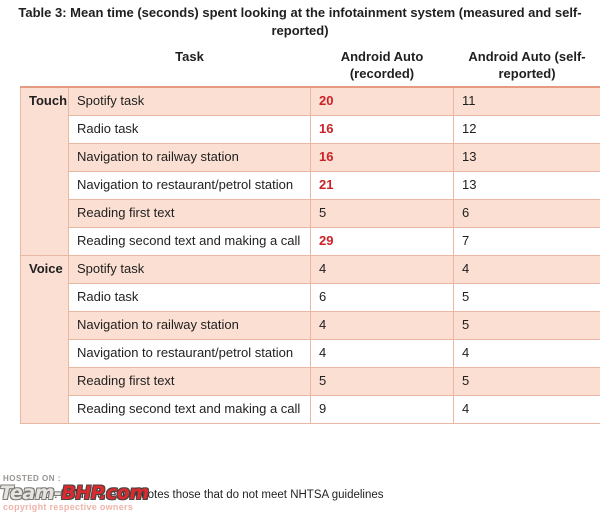  I want to click on table-row: Navigation to railway station 16 13, so click(310, 157).